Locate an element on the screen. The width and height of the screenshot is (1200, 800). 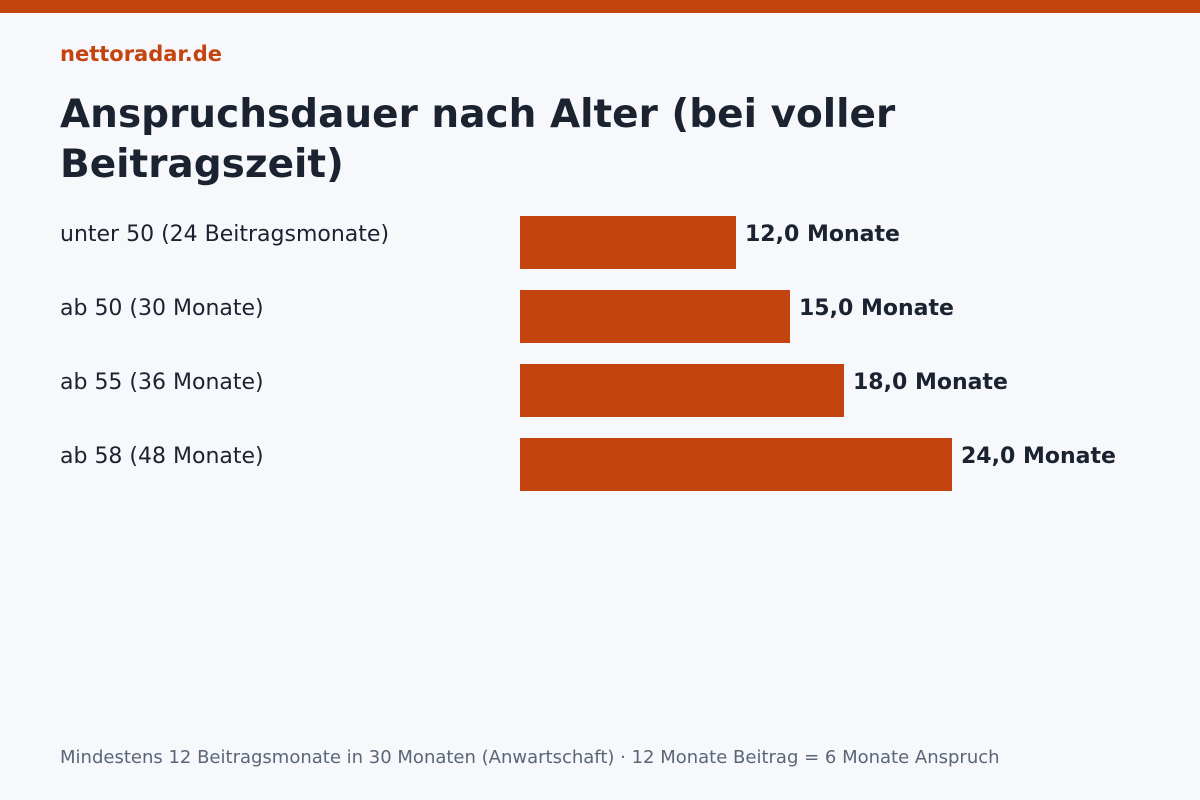
value-label: 24,0 Monate is located at coordinates (1038, 456).